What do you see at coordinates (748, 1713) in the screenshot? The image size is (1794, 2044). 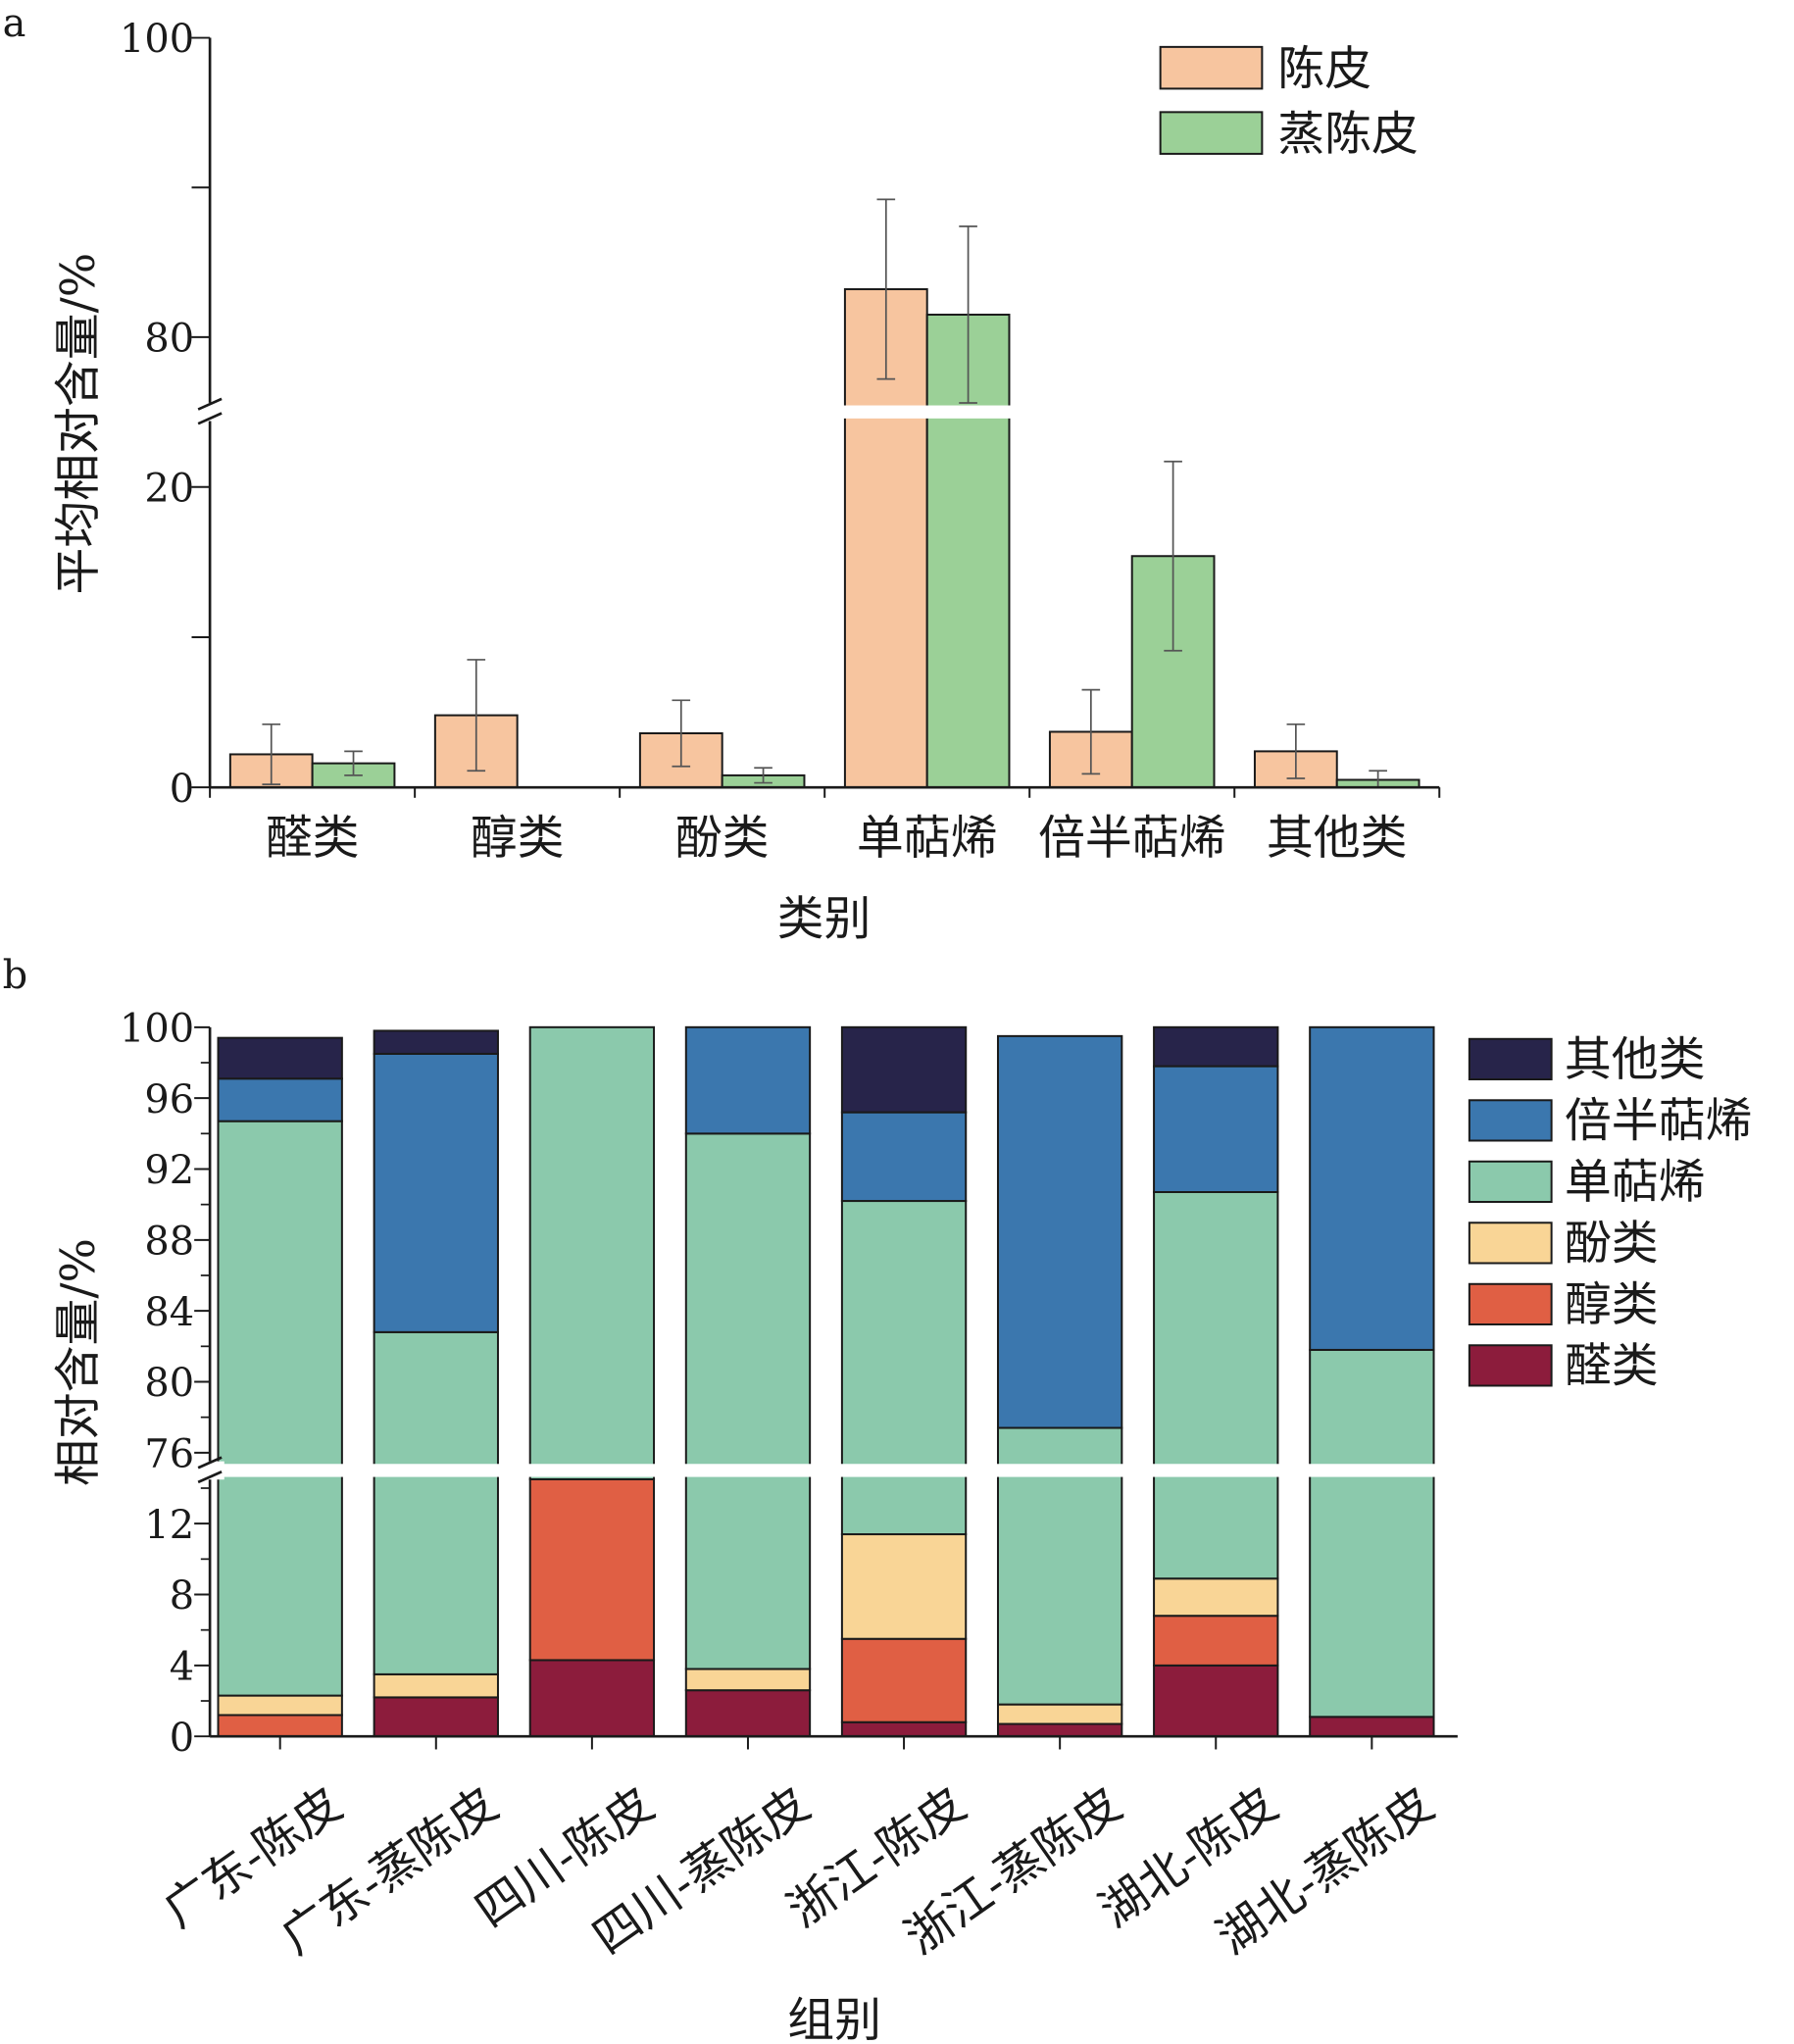 I see `stack-醛类-四川-蒸陈皮` at bounding box center [748, 1713].